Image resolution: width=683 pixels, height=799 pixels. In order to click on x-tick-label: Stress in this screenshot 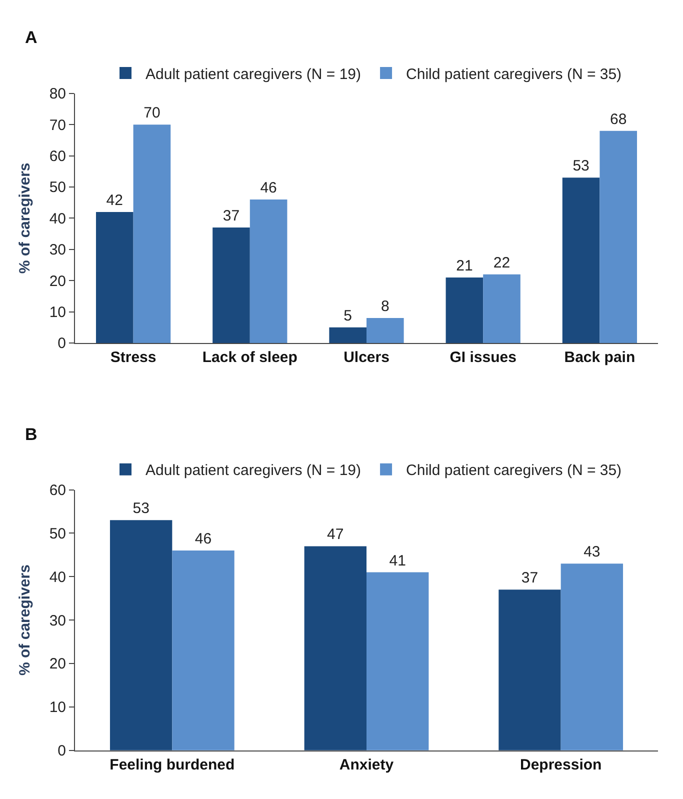, I will do `click(133, 357)`.